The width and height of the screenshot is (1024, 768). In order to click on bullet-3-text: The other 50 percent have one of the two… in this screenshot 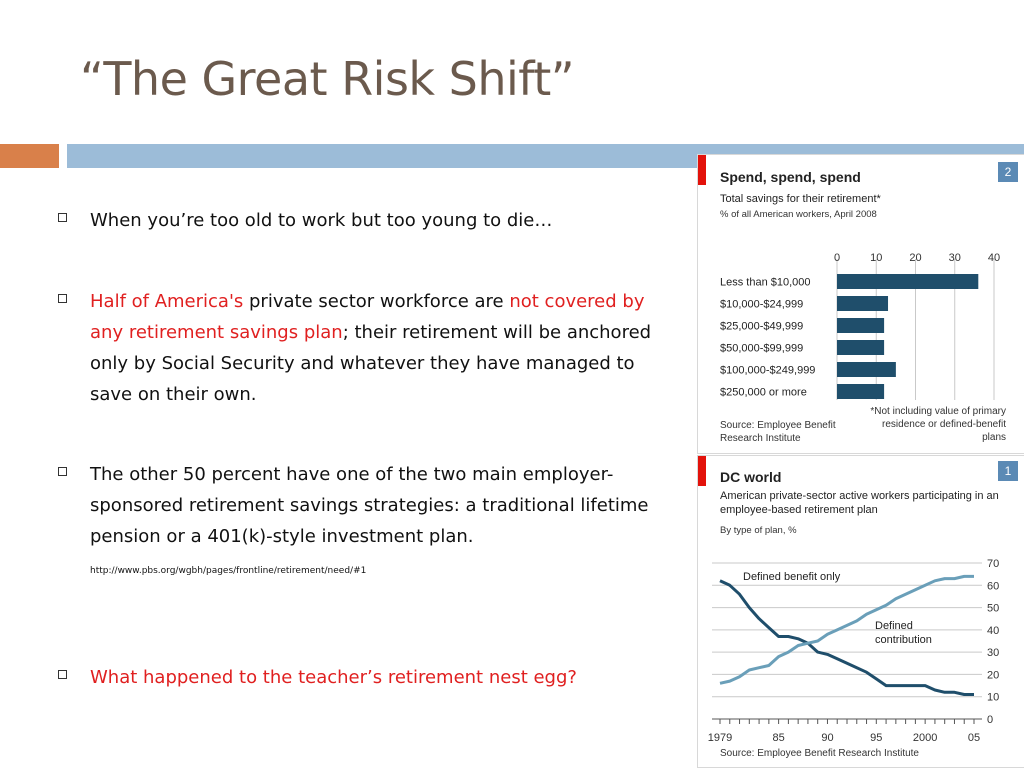, I will do `click(369, 505)`.